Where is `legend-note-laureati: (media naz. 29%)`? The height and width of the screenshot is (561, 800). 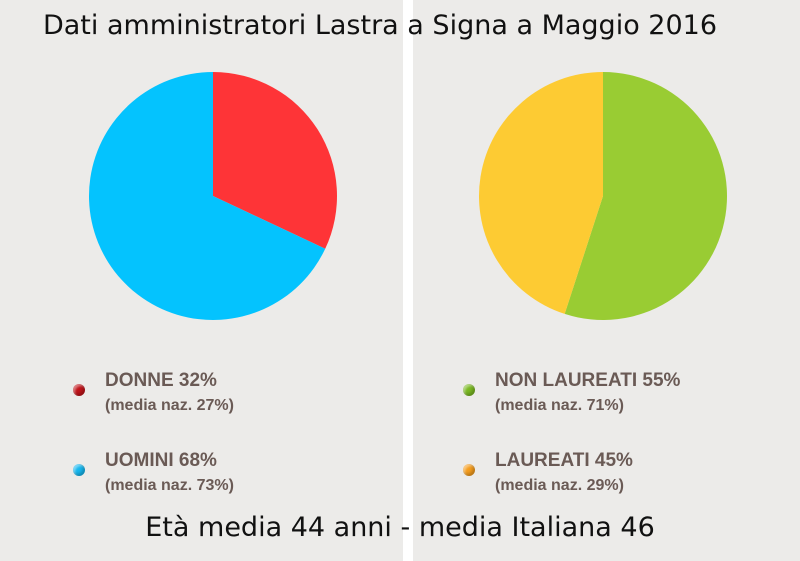 legend-note-laureati: (media naz. 29%) is located at coordinates (559, 485).